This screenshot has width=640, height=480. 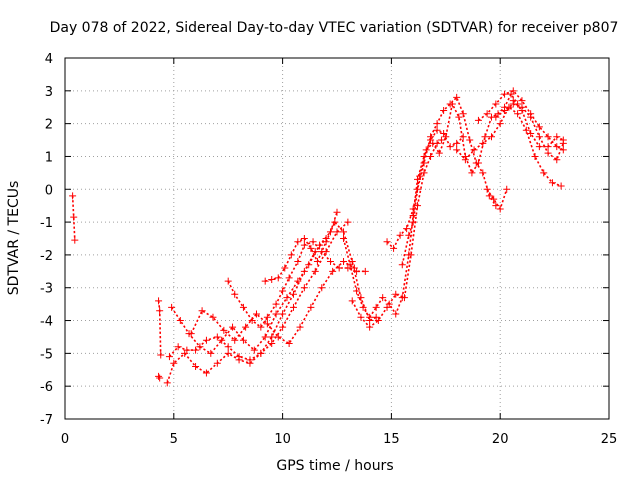 I want to click on y-tick-labels: -7 -6 -5 -4 -3 -2 -1 0 1 2 3 4, so click(x=46, y=240).